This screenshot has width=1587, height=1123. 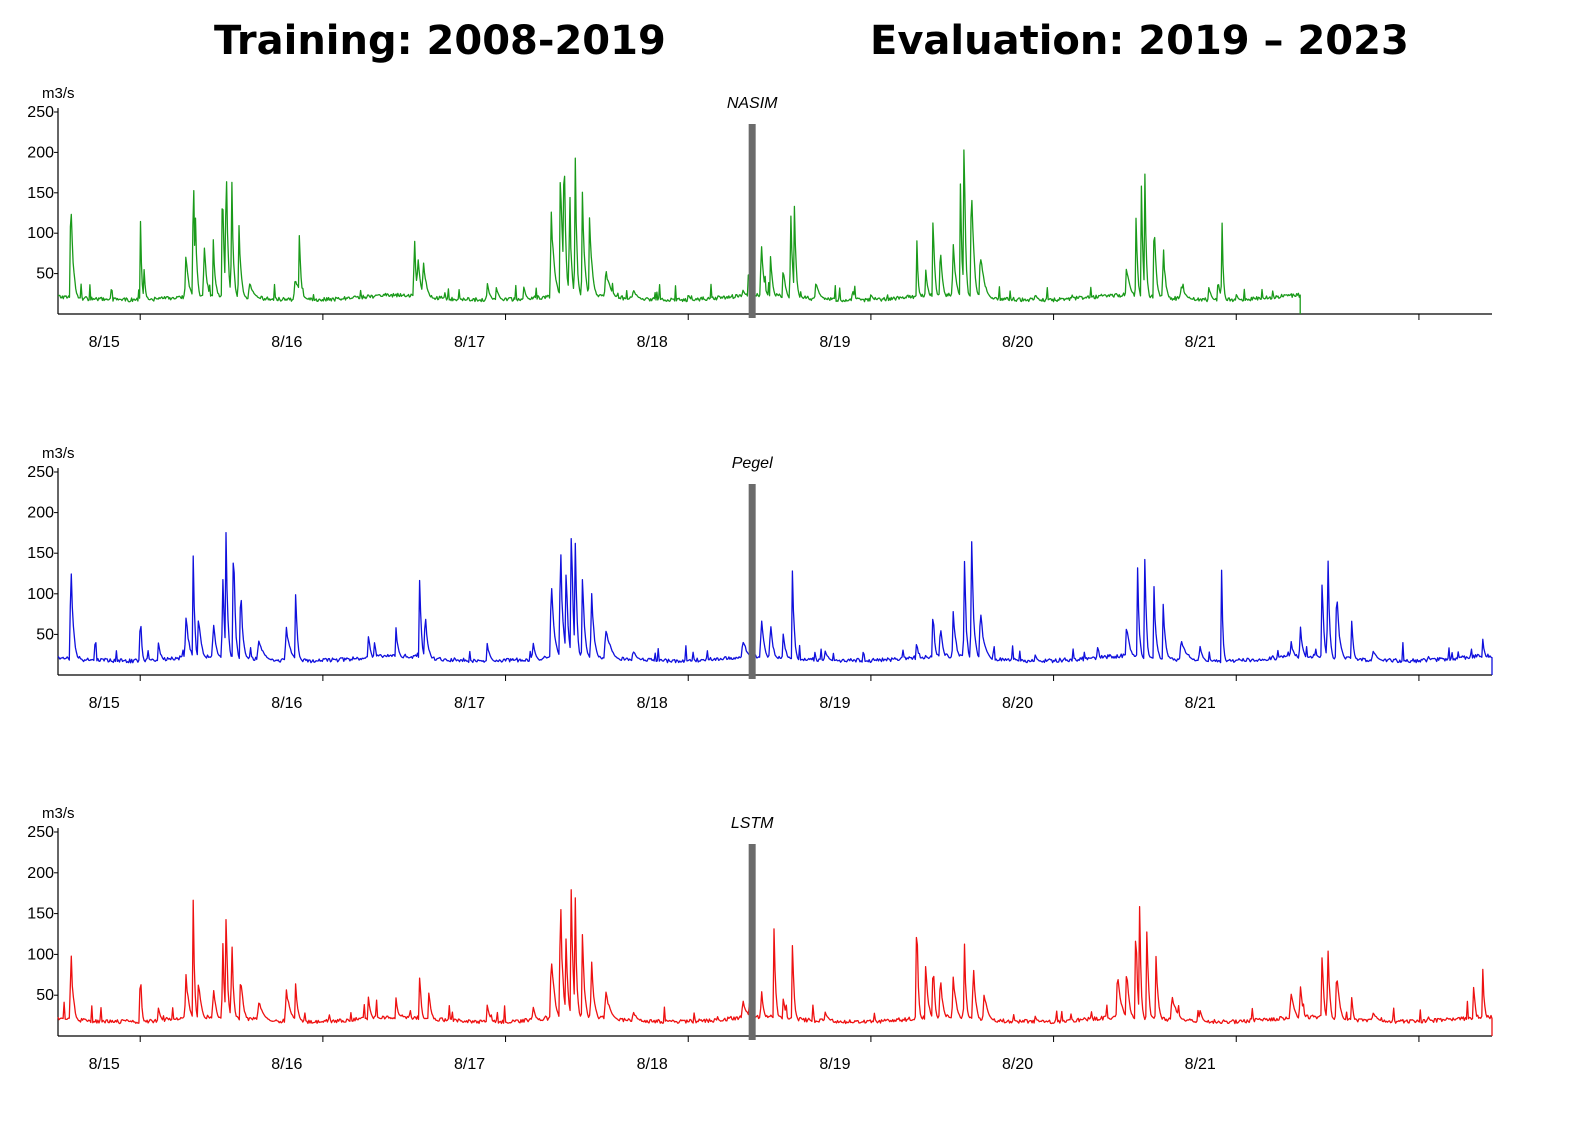 I want to click on series-line-lstm, so click(x=775, y=962).